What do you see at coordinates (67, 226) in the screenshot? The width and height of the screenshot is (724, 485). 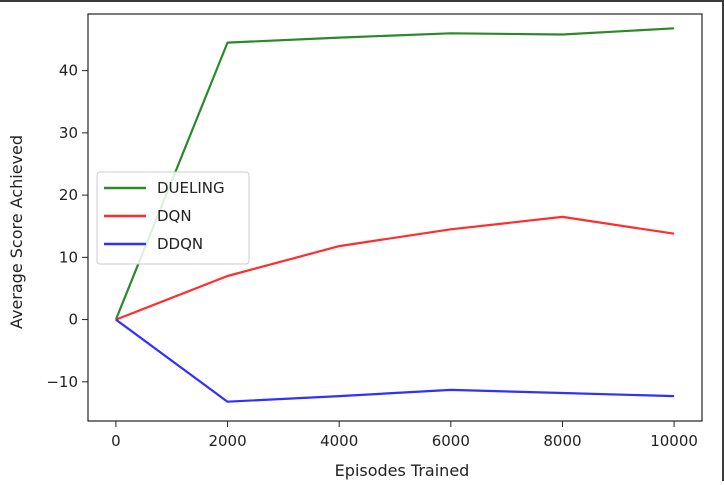 I see `y-axis-ticks: −10 0 10 20 30 40` at bounding box center [67, 226].